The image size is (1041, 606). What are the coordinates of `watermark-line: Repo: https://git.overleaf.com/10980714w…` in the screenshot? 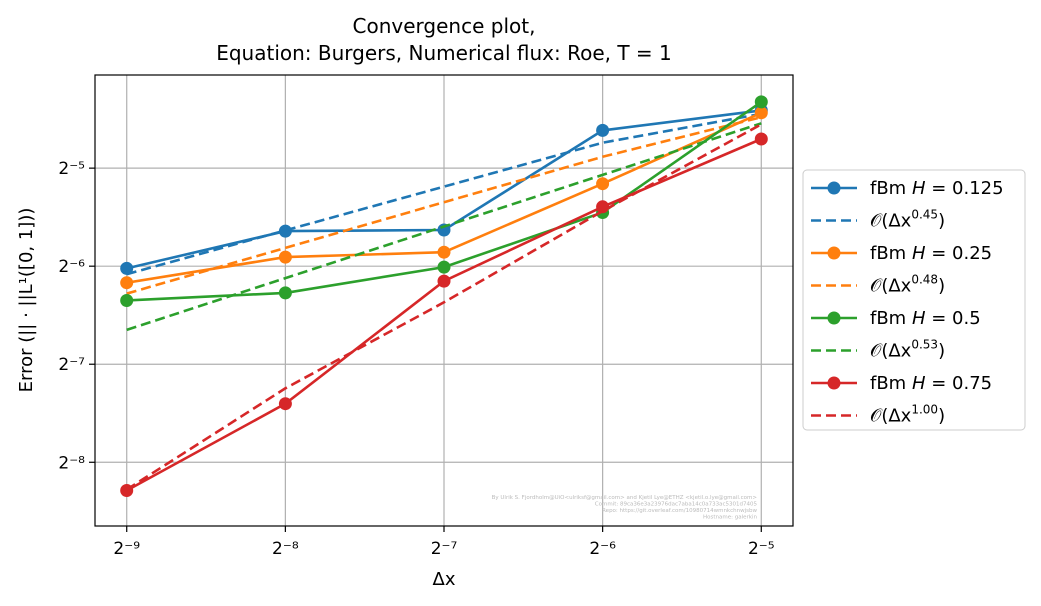 It's located at (679, 511).